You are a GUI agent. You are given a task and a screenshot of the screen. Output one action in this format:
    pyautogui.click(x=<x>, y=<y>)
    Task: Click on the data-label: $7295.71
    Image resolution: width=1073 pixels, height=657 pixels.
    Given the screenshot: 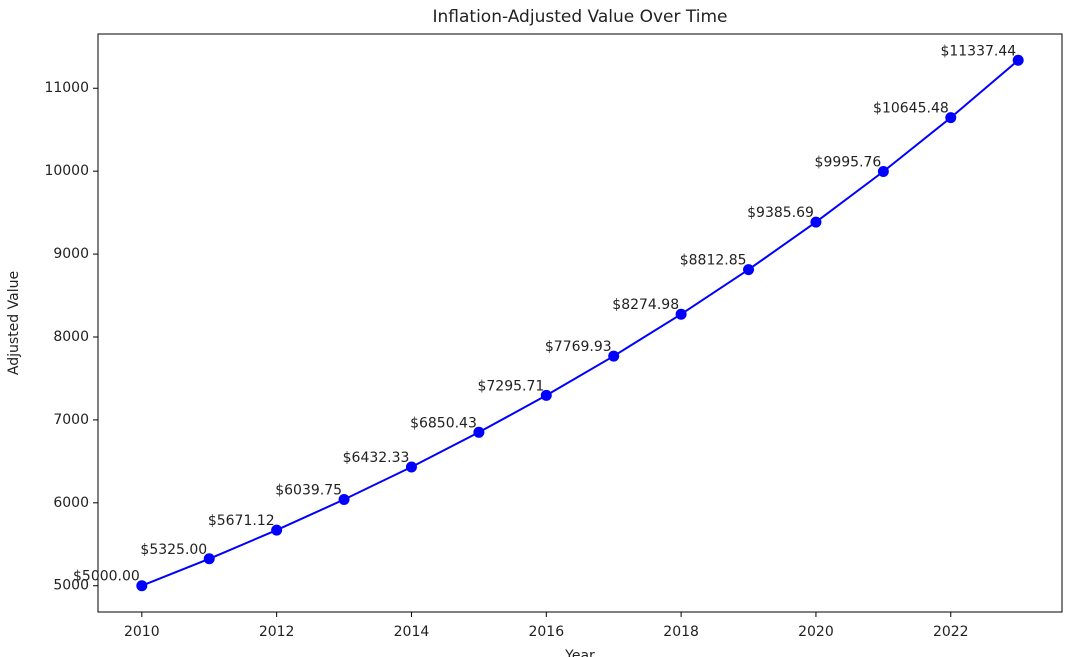 What is the action you would take?
    pyautogui.click(x=510, y=386)
    